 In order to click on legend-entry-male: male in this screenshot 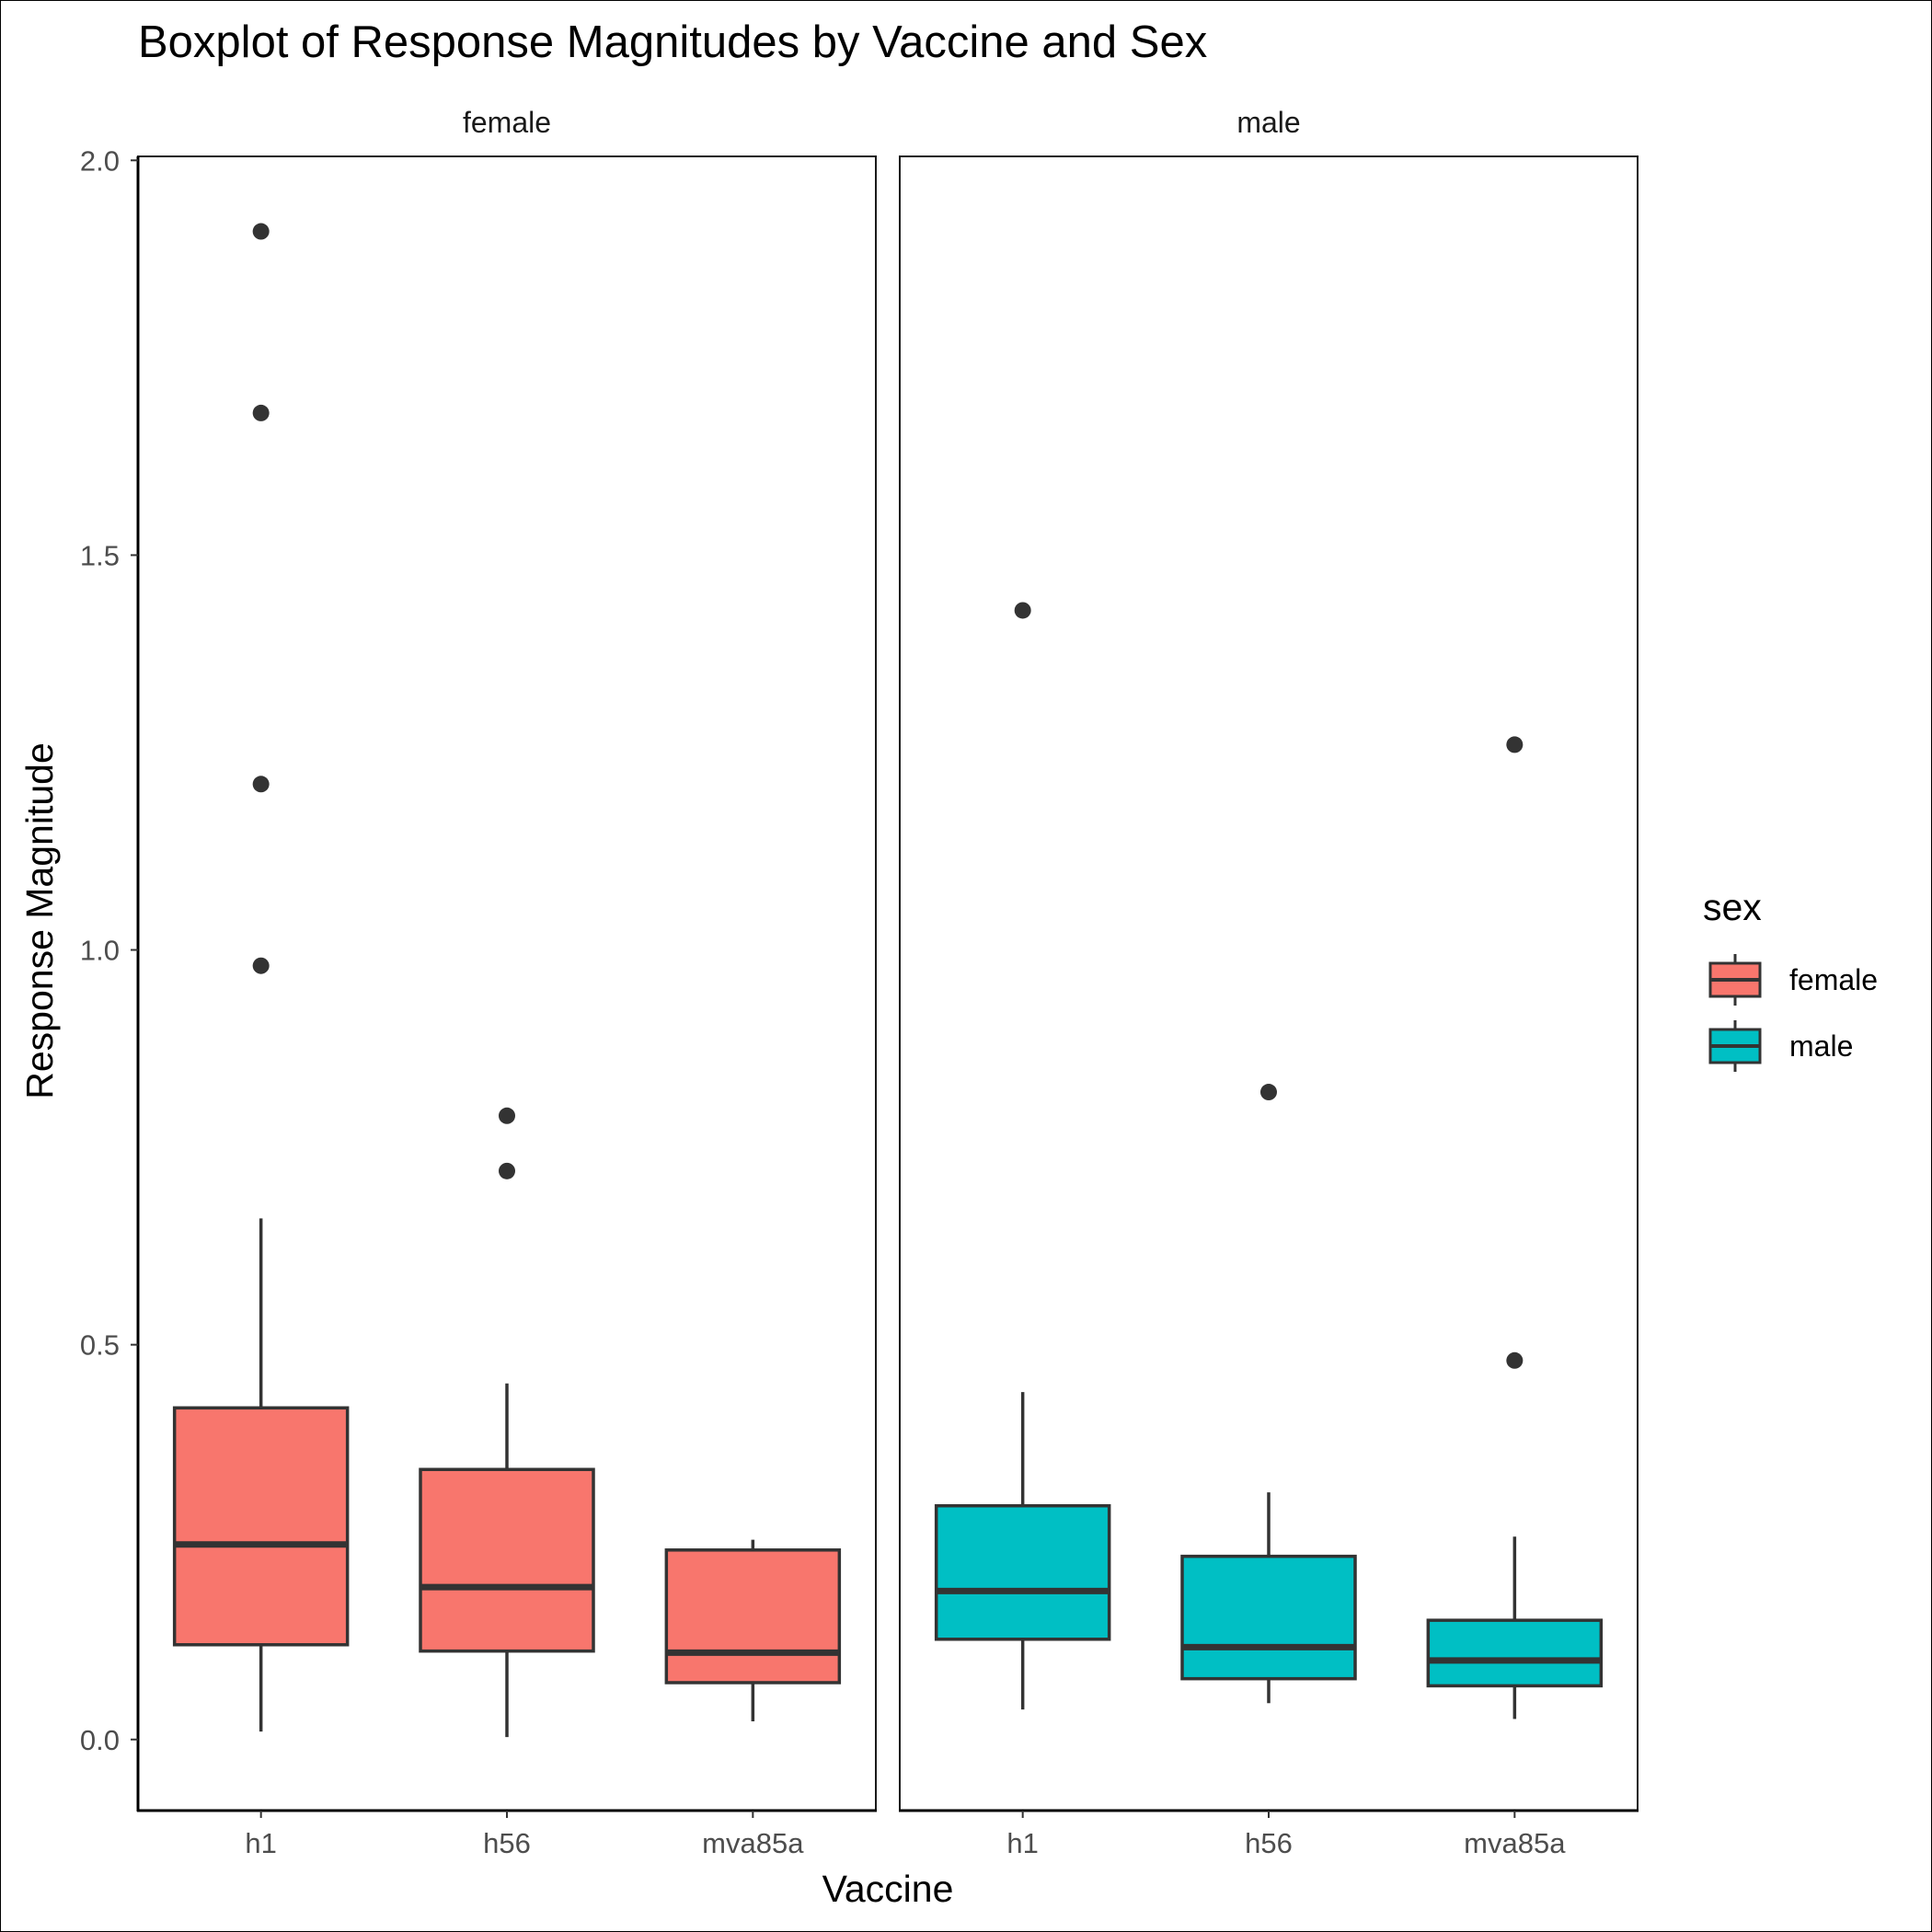, I will do `click(1780, 1046)`.